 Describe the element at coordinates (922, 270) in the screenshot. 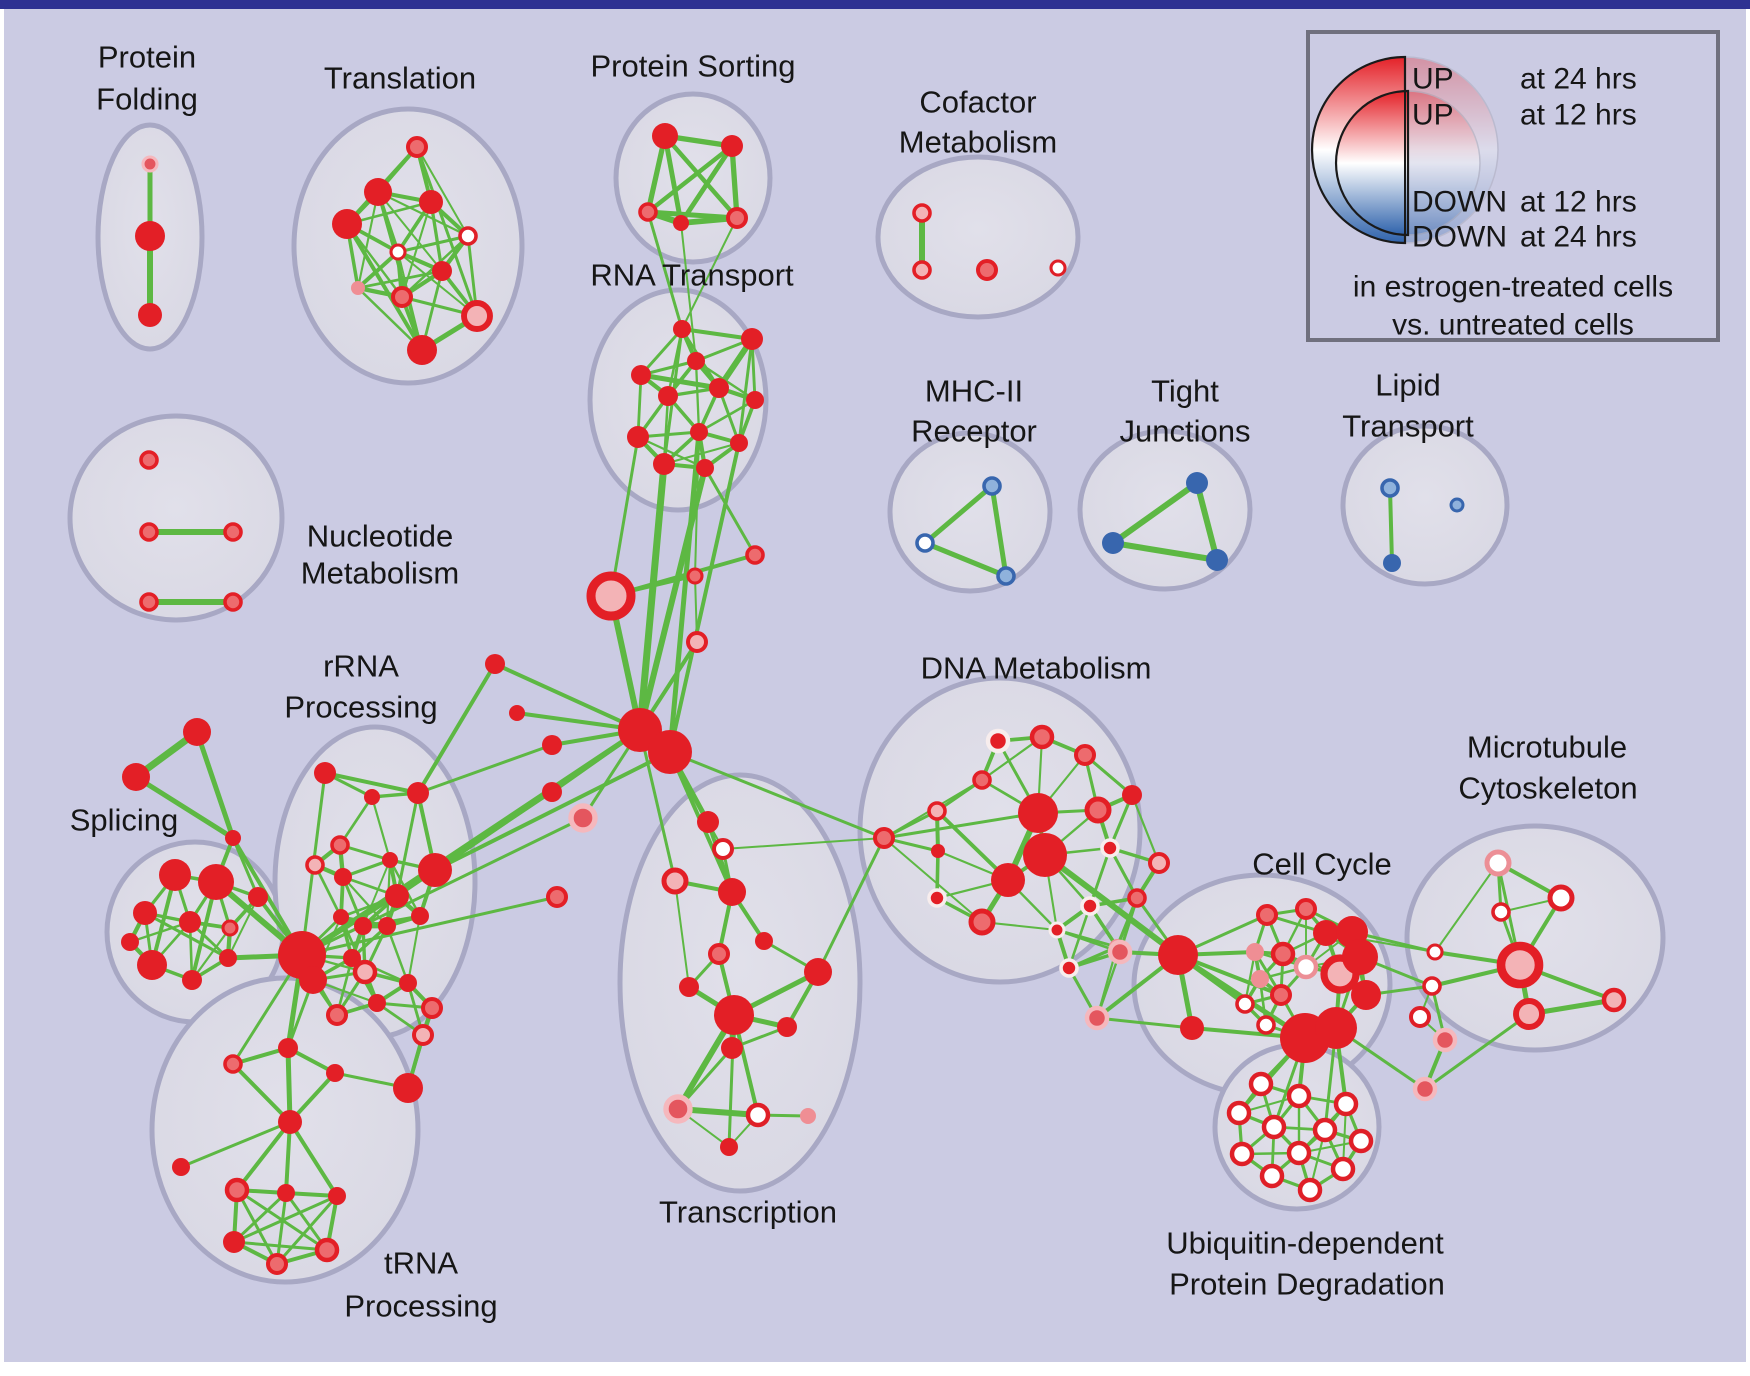

I see `node-cofactor` at that location.